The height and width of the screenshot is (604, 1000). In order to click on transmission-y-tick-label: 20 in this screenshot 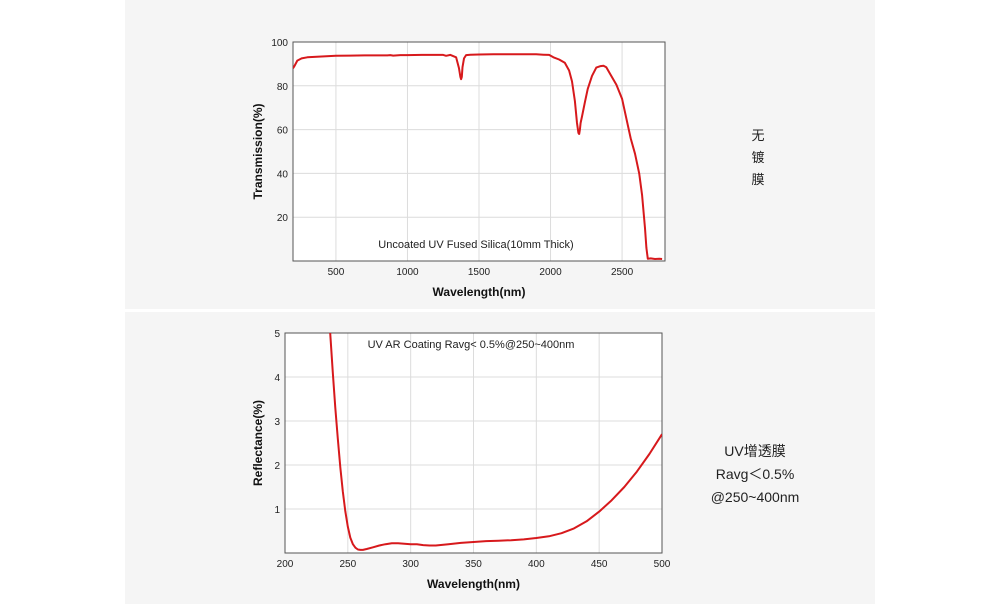, I will do `click(283, 218)`.